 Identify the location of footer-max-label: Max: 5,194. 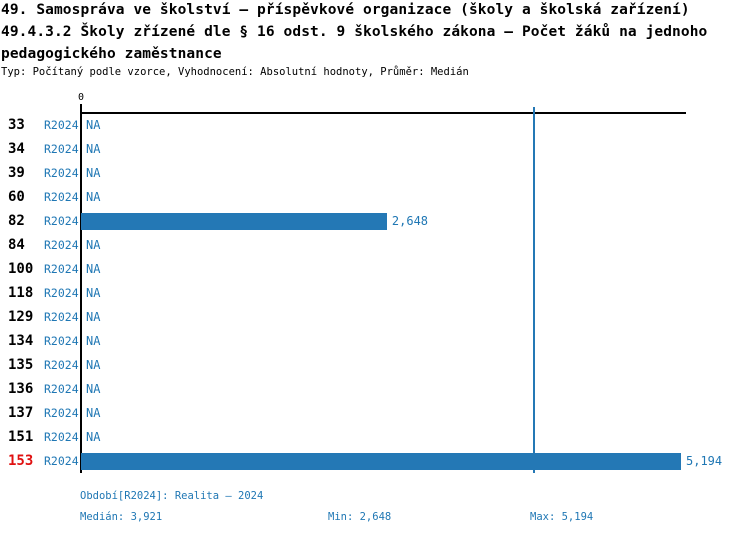
(562, 517).